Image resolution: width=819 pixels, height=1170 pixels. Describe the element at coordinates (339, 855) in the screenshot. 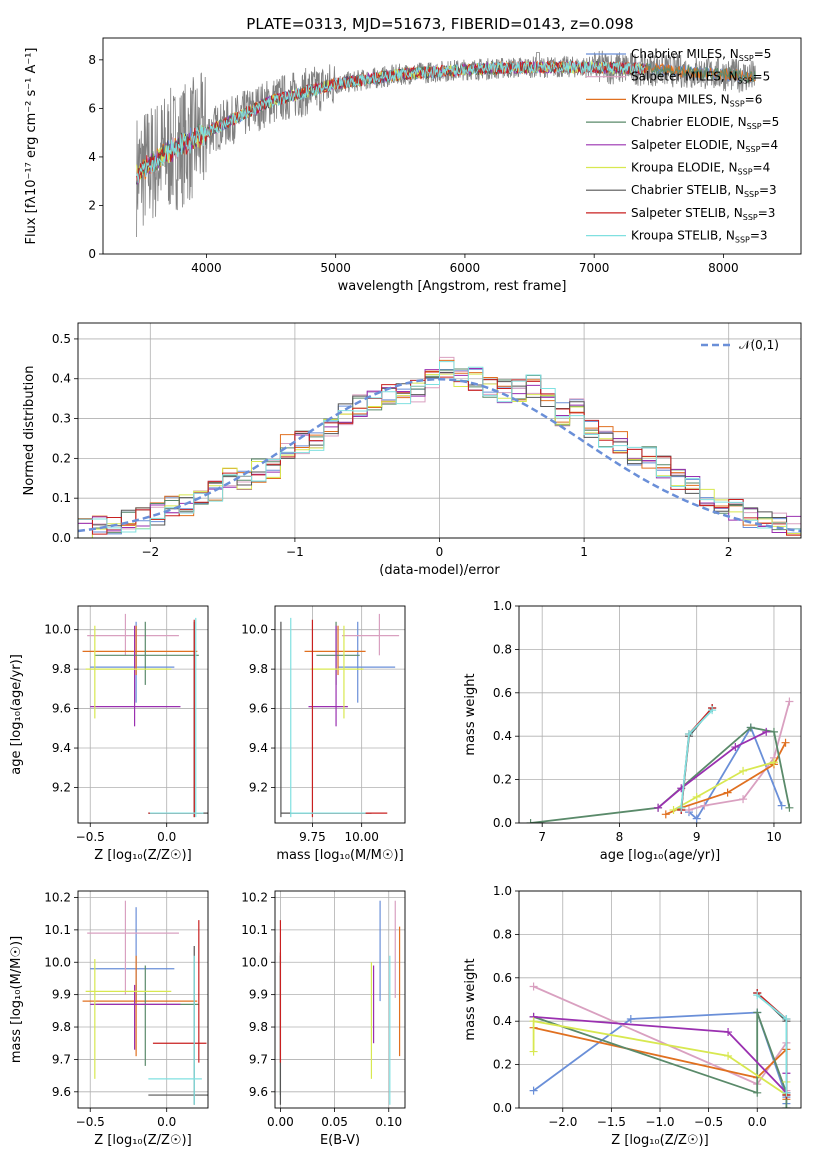

I see `x-axis-label: mass [log₁₀(M/M☉)]` at that location.